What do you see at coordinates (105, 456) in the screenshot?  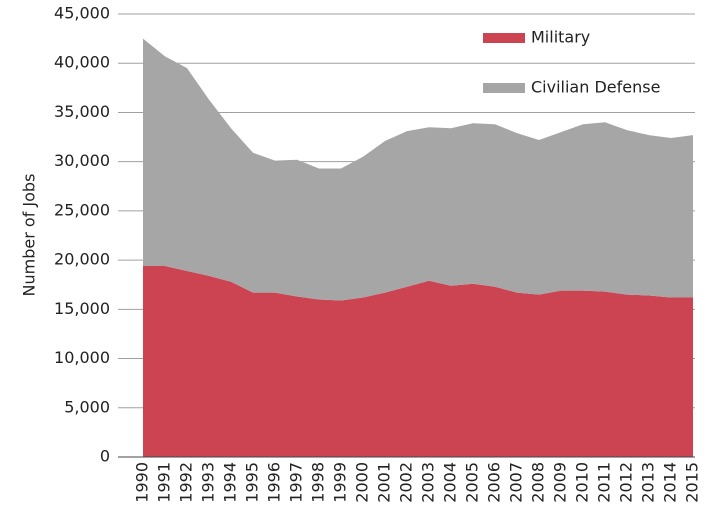 I see `y-tick-label: 0` at bounding box center [105, 456].